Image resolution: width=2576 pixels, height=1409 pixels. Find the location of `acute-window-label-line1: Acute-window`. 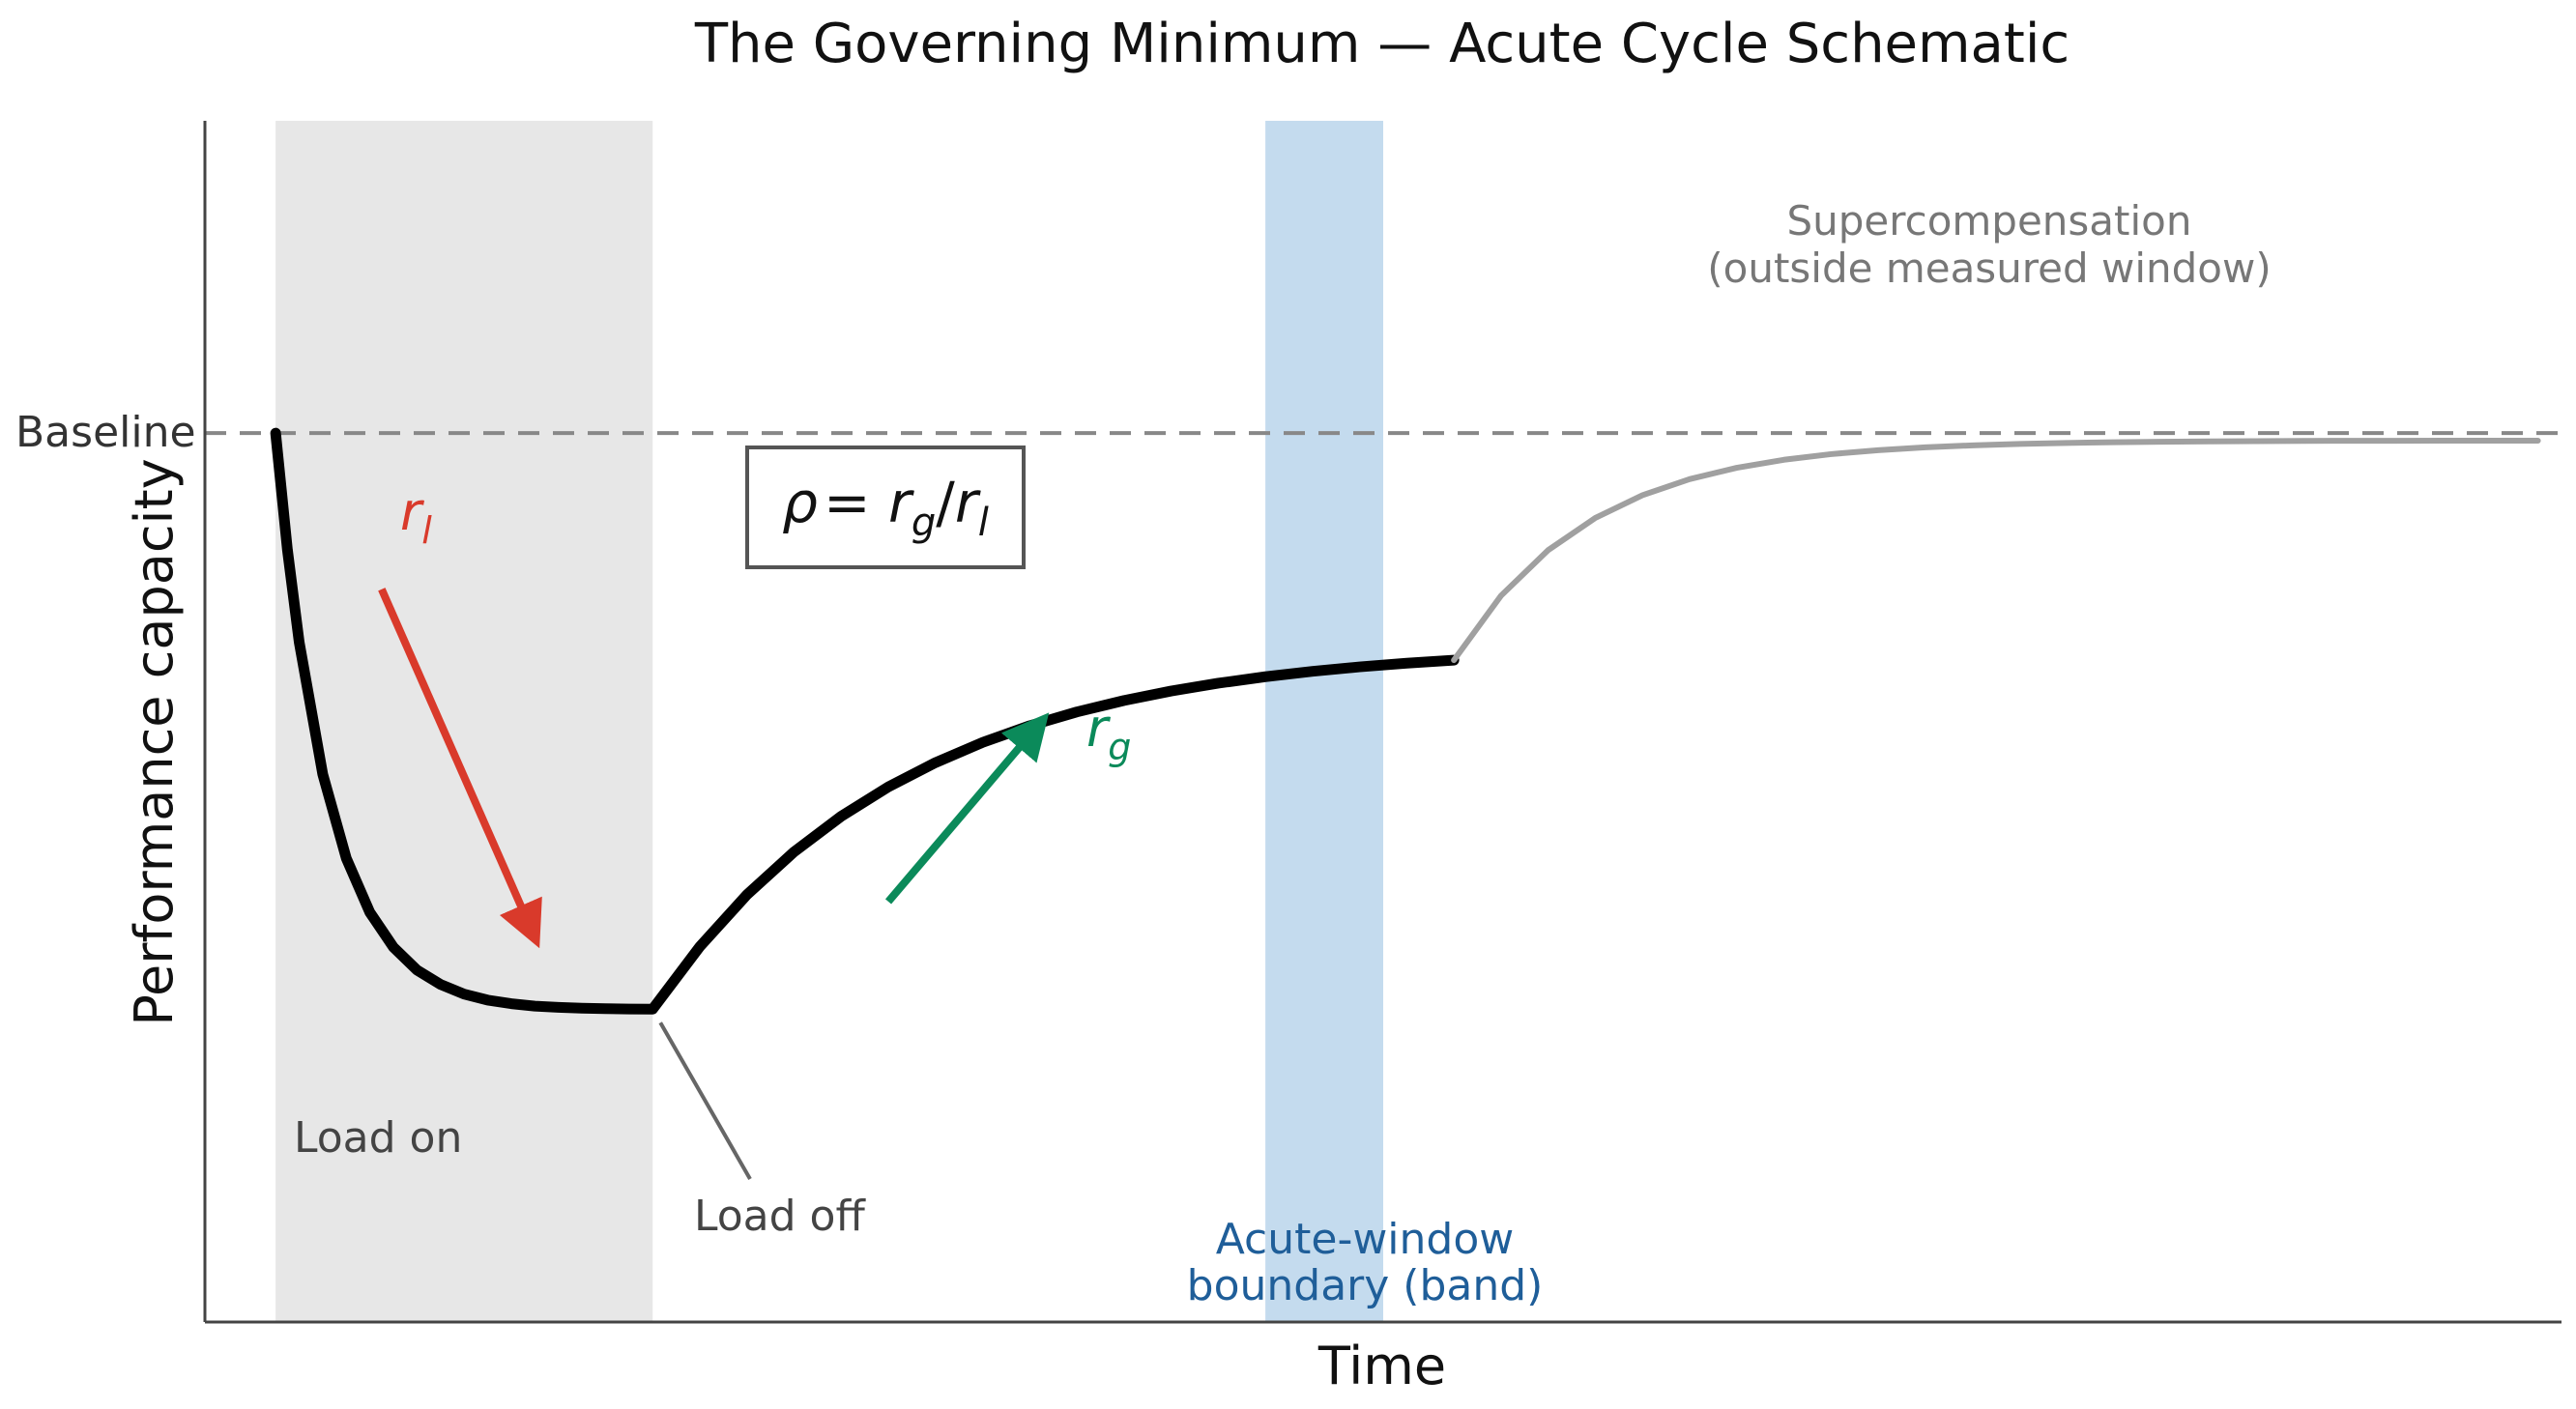

acute-window-label-line1: Acute-window is located at coordinates (1365, 1239).